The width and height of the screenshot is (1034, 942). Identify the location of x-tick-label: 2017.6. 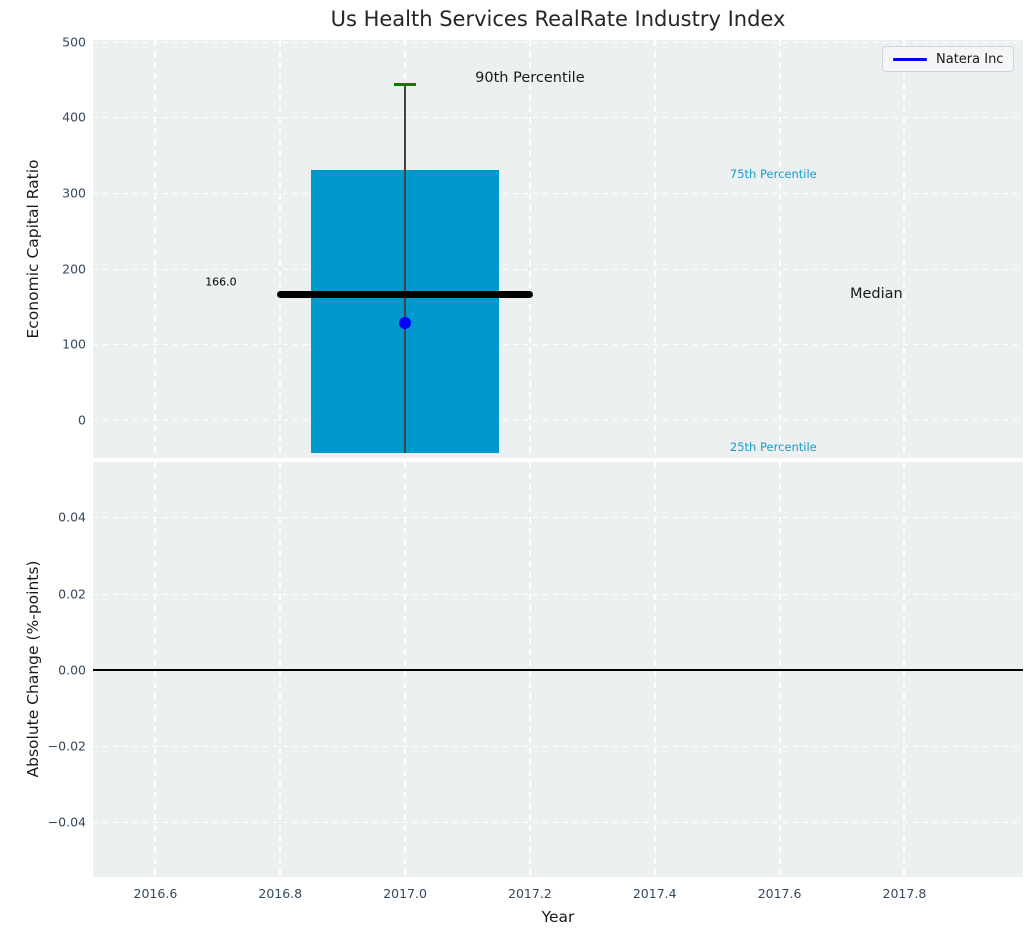
(779, 893).